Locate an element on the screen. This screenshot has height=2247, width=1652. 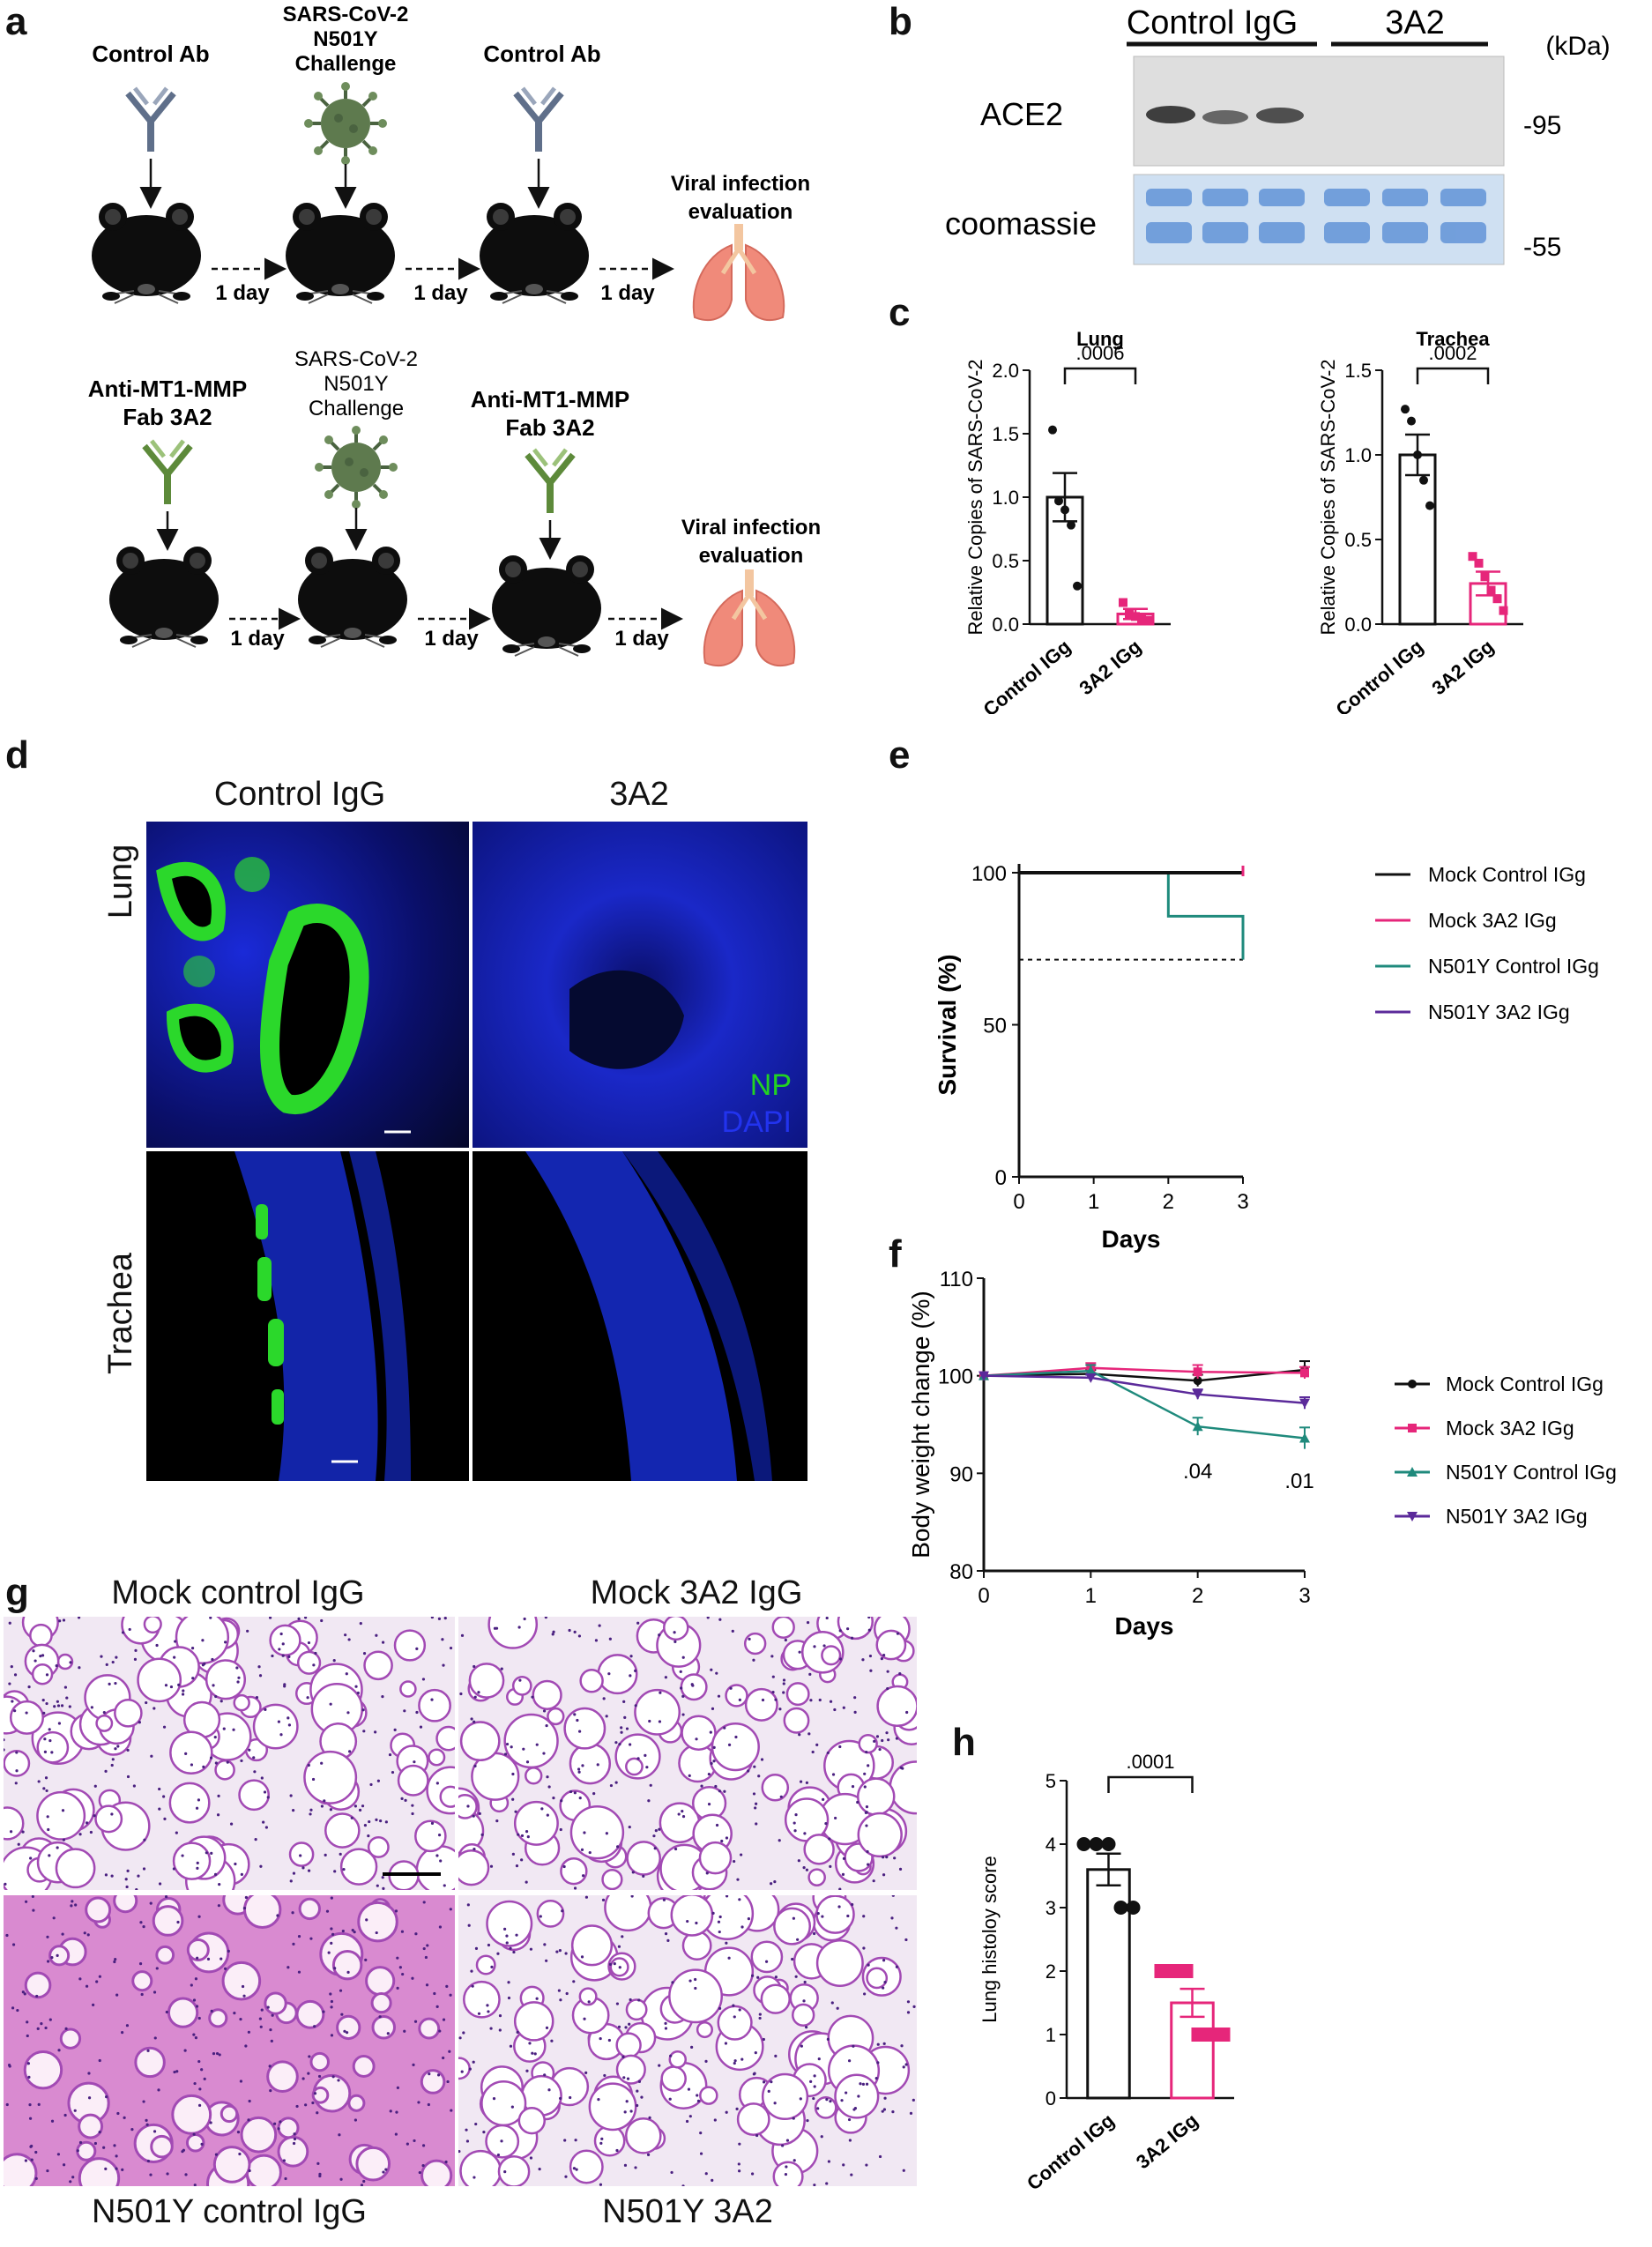
series-line is located at coordinates (1144, 1371).